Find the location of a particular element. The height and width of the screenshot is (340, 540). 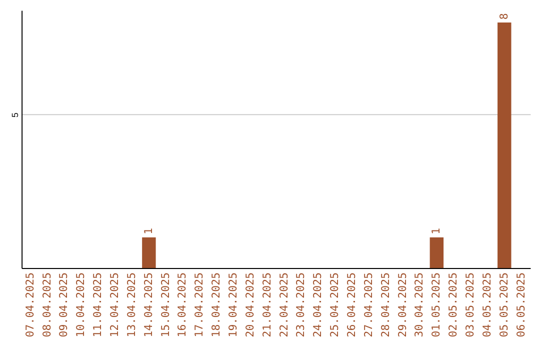

x-tick-label: 04.05.2025 is located at coordinates (487, 305).